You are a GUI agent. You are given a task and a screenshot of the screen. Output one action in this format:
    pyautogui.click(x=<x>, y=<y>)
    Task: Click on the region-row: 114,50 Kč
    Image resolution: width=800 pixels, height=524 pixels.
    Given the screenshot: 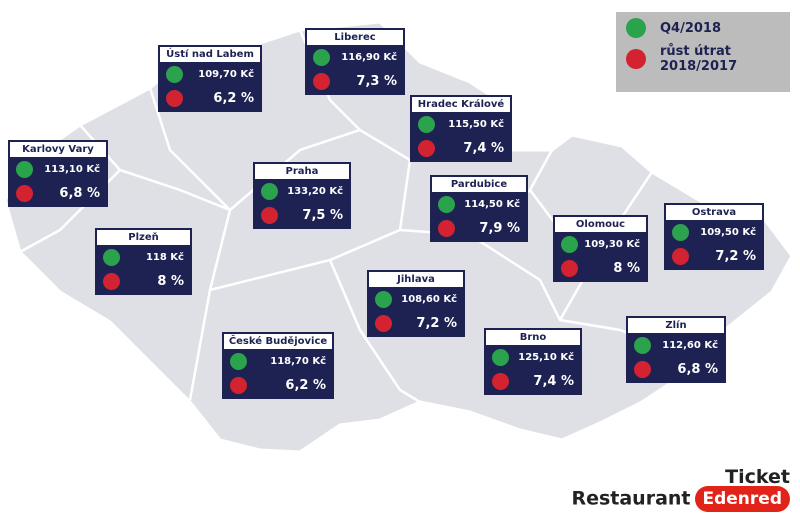 What is the action you would take?
    pyautogui.click(x=479, y=204)
    